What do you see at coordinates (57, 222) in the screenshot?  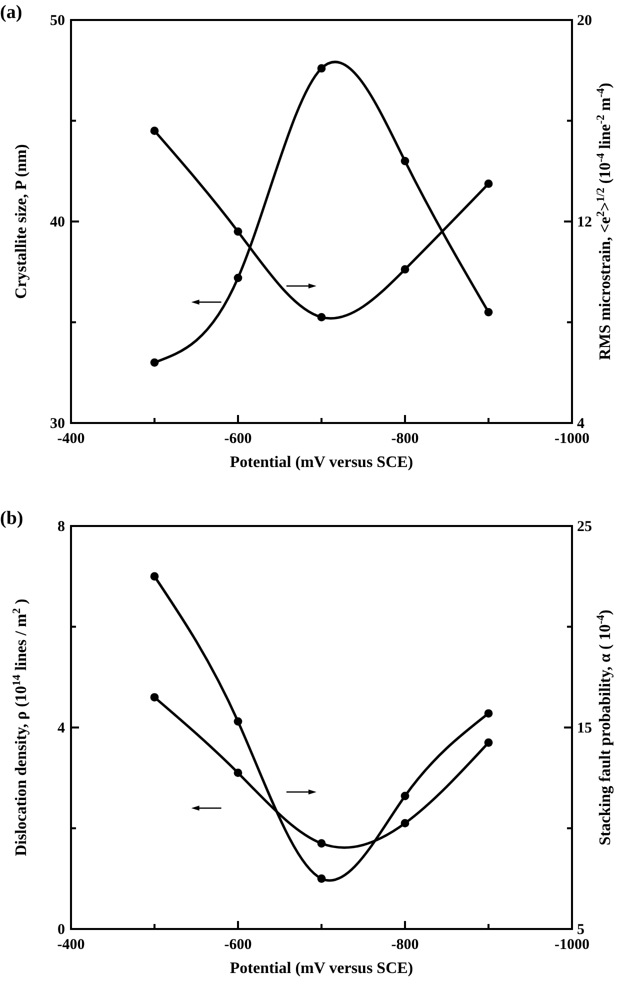 I see `y-tick-label: 40` at bounding box center [57, 222].